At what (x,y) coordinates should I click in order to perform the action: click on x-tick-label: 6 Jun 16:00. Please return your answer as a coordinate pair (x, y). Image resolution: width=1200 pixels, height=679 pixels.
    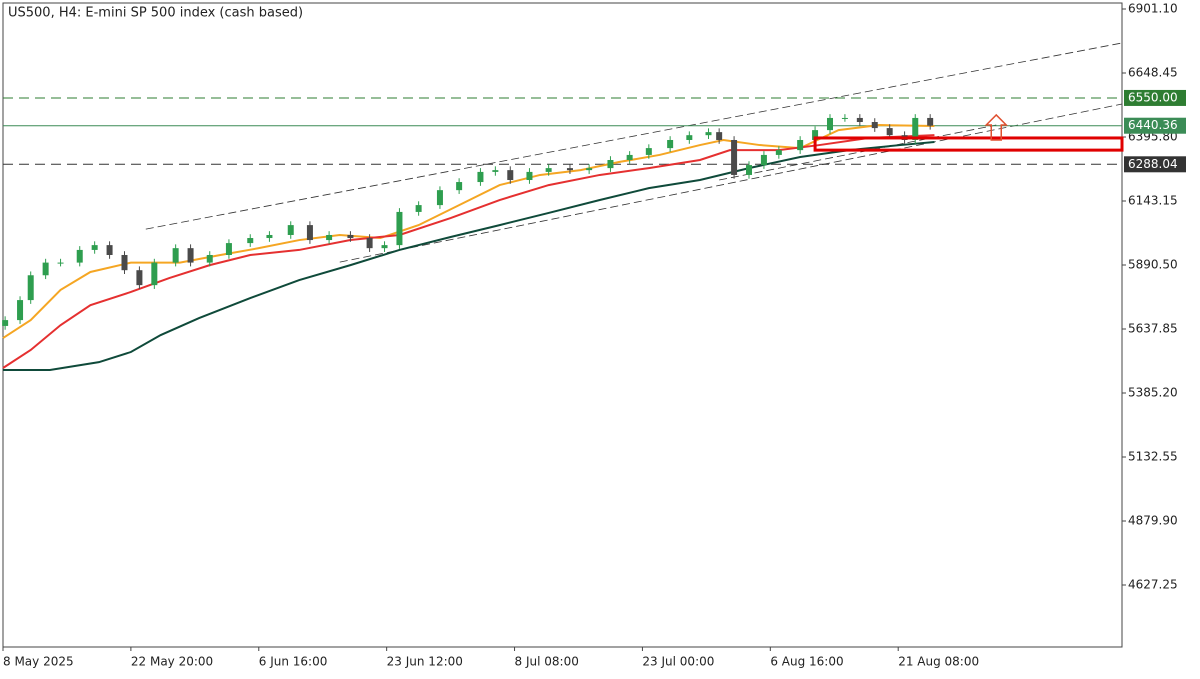
    Looking at the image, I should click on (293, 662).